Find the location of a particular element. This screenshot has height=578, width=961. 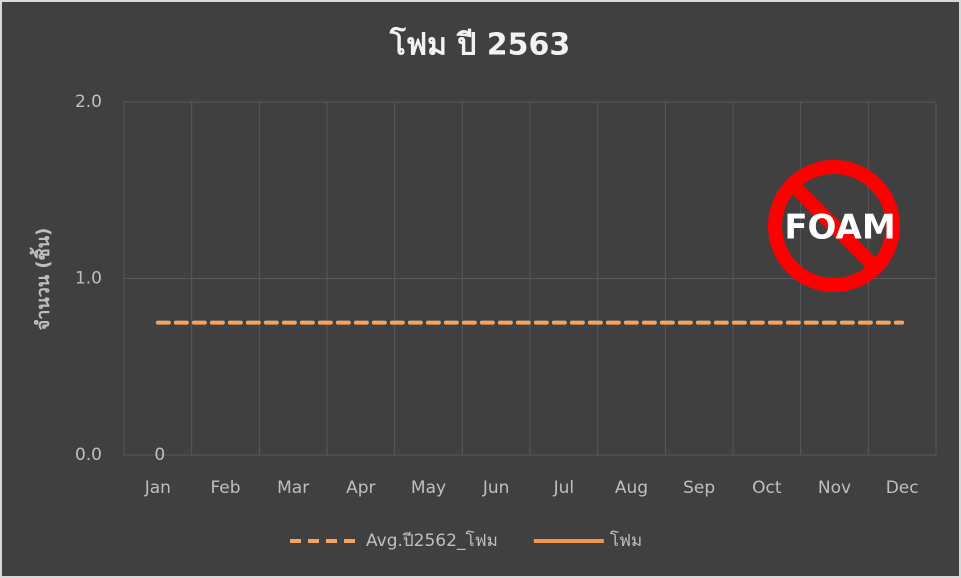

icon-text: FOAM is located at coordinates (839, 228).